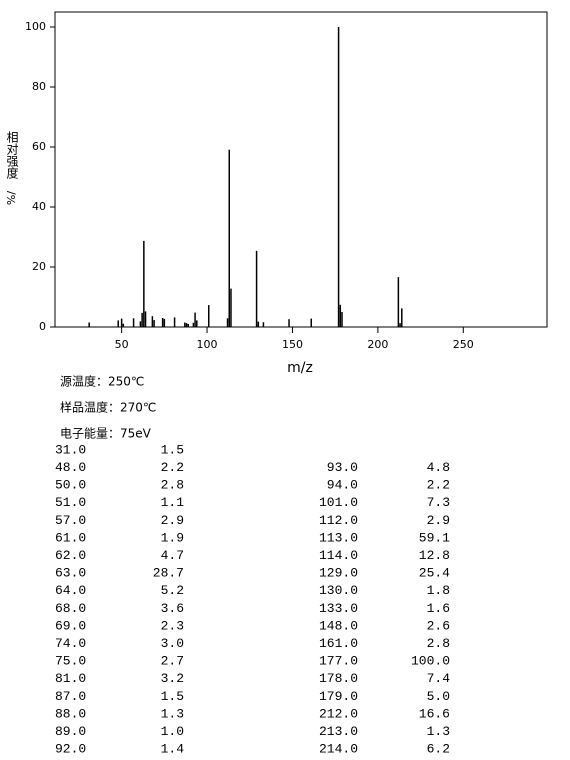 This screenshot has width=570, height=760. I want to click on mass-cell: 177.0, so click(338, 661).